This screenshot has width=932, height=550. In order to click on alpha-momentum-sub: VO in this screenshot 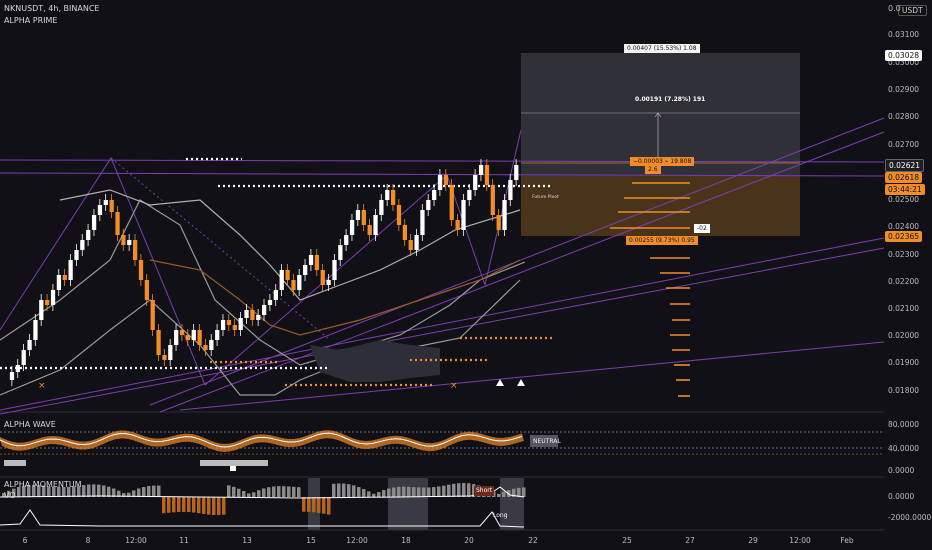, I will do `click(10, 495)`.